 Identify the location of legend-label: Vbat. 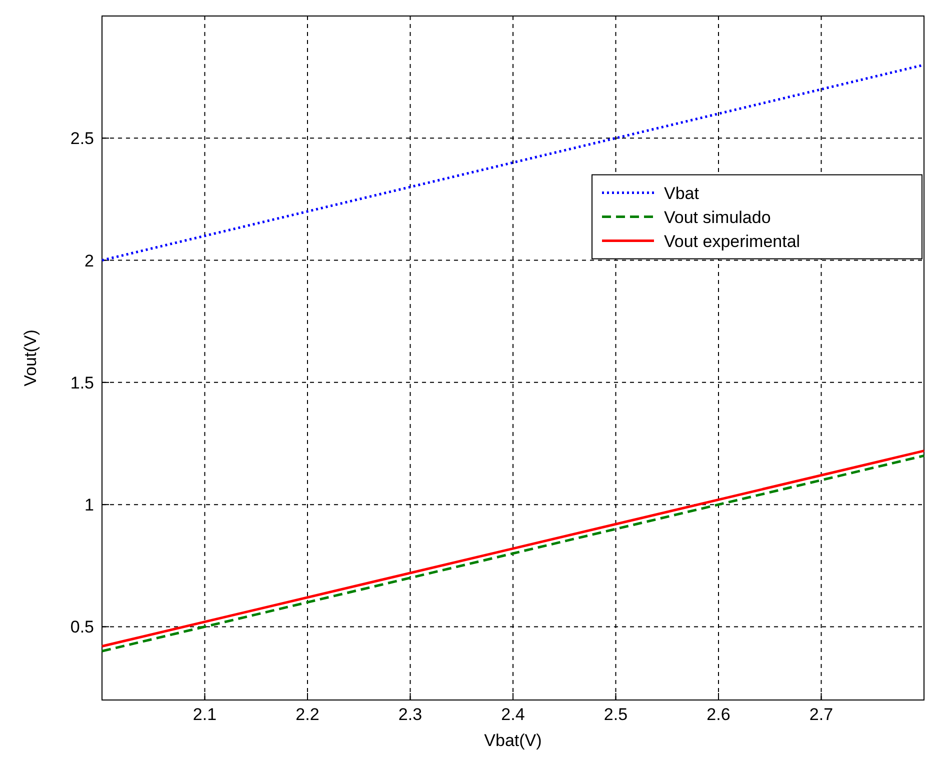
(682, 193).